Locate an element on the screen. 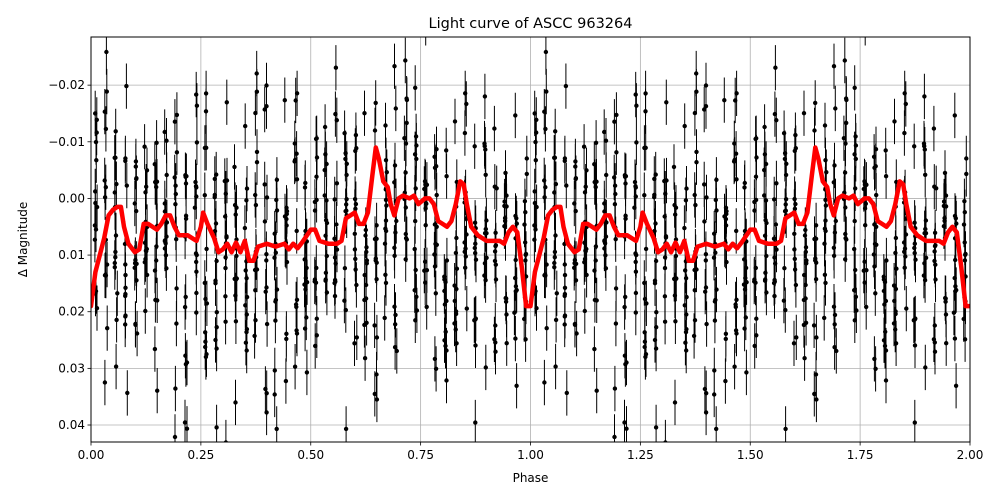 This screenshot has height=500, width=1000. y-tick-label: −0.02 is located at coordinates (66, 85).